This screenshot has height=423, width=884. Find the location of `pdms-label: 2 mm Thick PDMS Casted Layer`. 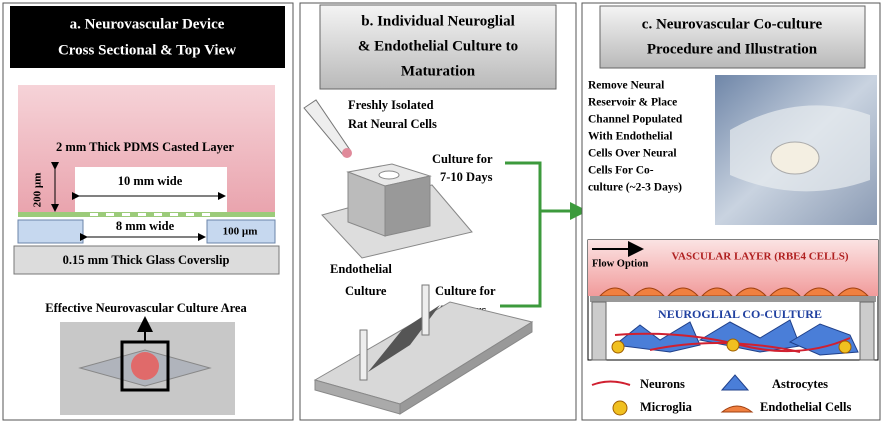

pdms-label: 2 mm Thick PDMS Casted Layer is located at coordinates (145, 147).